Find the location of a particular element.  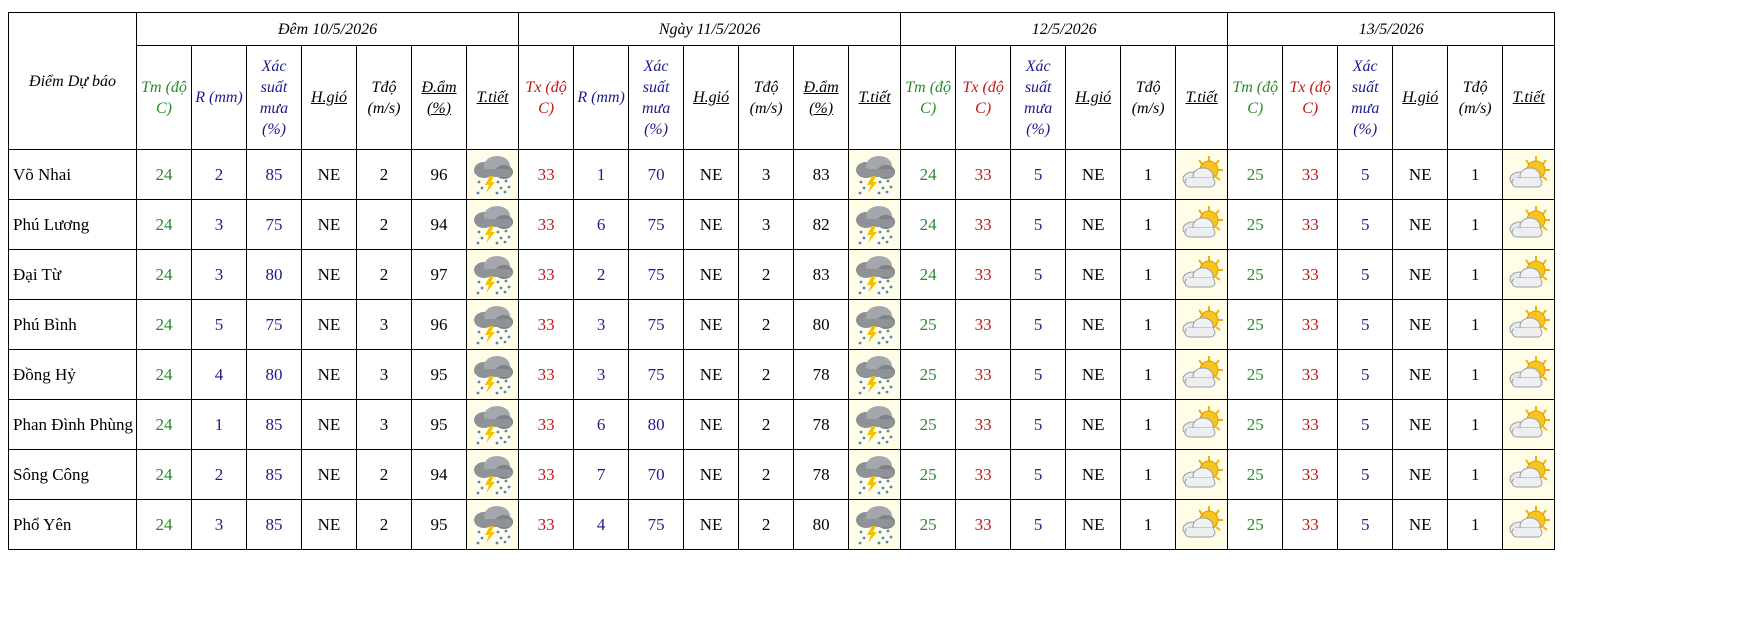

value-cell: 95 is located at coordinates (439, 374).